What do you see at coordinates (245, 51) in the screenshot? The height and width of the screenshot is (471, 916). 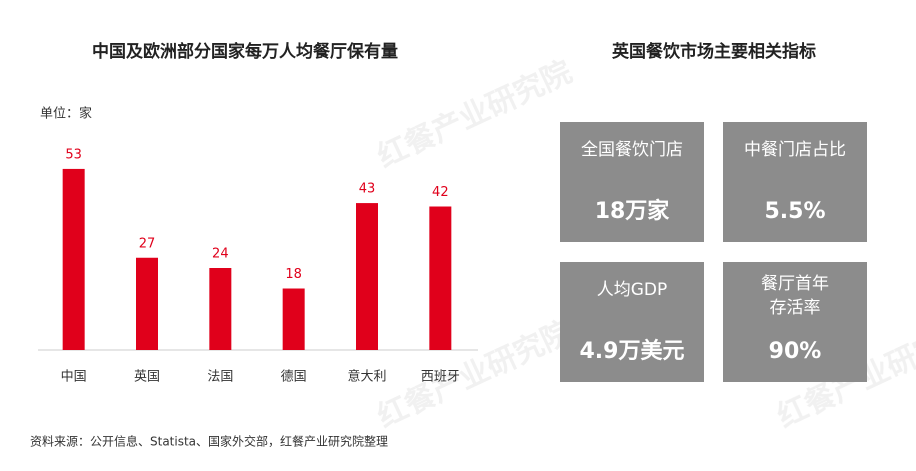 I see `chart-title: 中国及欧洲部分国家每万人均餐厅保有量` at bounding box center [245, 51].